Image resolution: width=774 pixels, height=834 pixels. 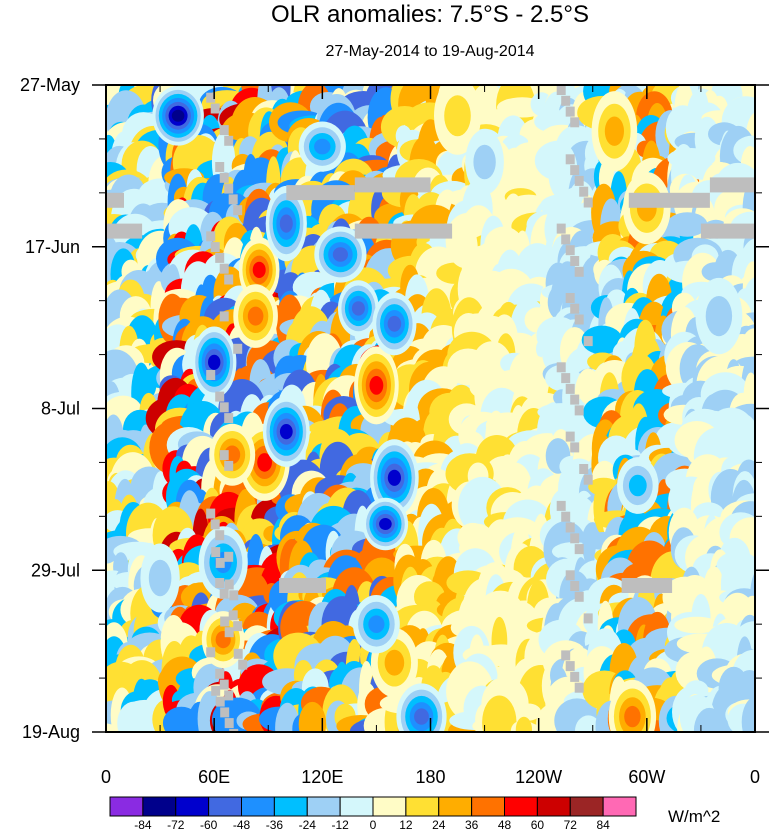 I want to click on colorbar-label: 24, so click(x=439, y=825).